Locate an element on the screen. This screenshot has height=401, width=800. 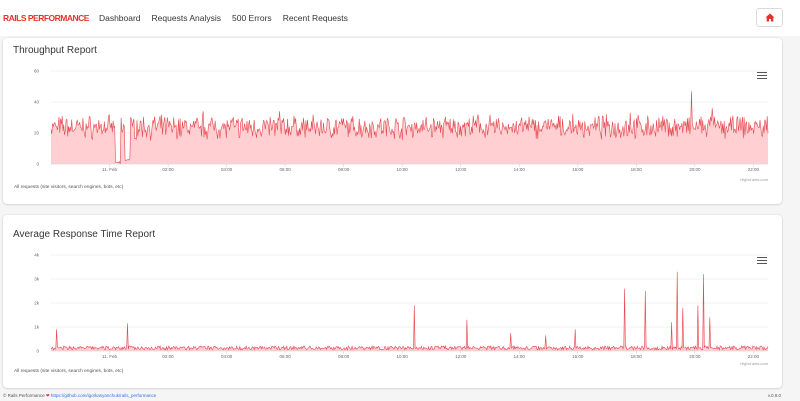
y-tick-label: 20 is located at coordinates (37, 133).